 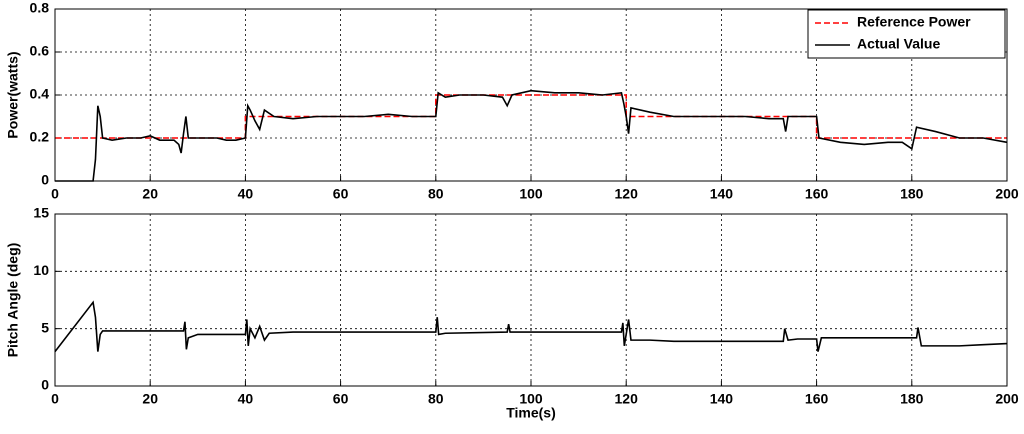 I want to click on y-axis-label: Pitch Angle (deg), so click(x=13, y=300).